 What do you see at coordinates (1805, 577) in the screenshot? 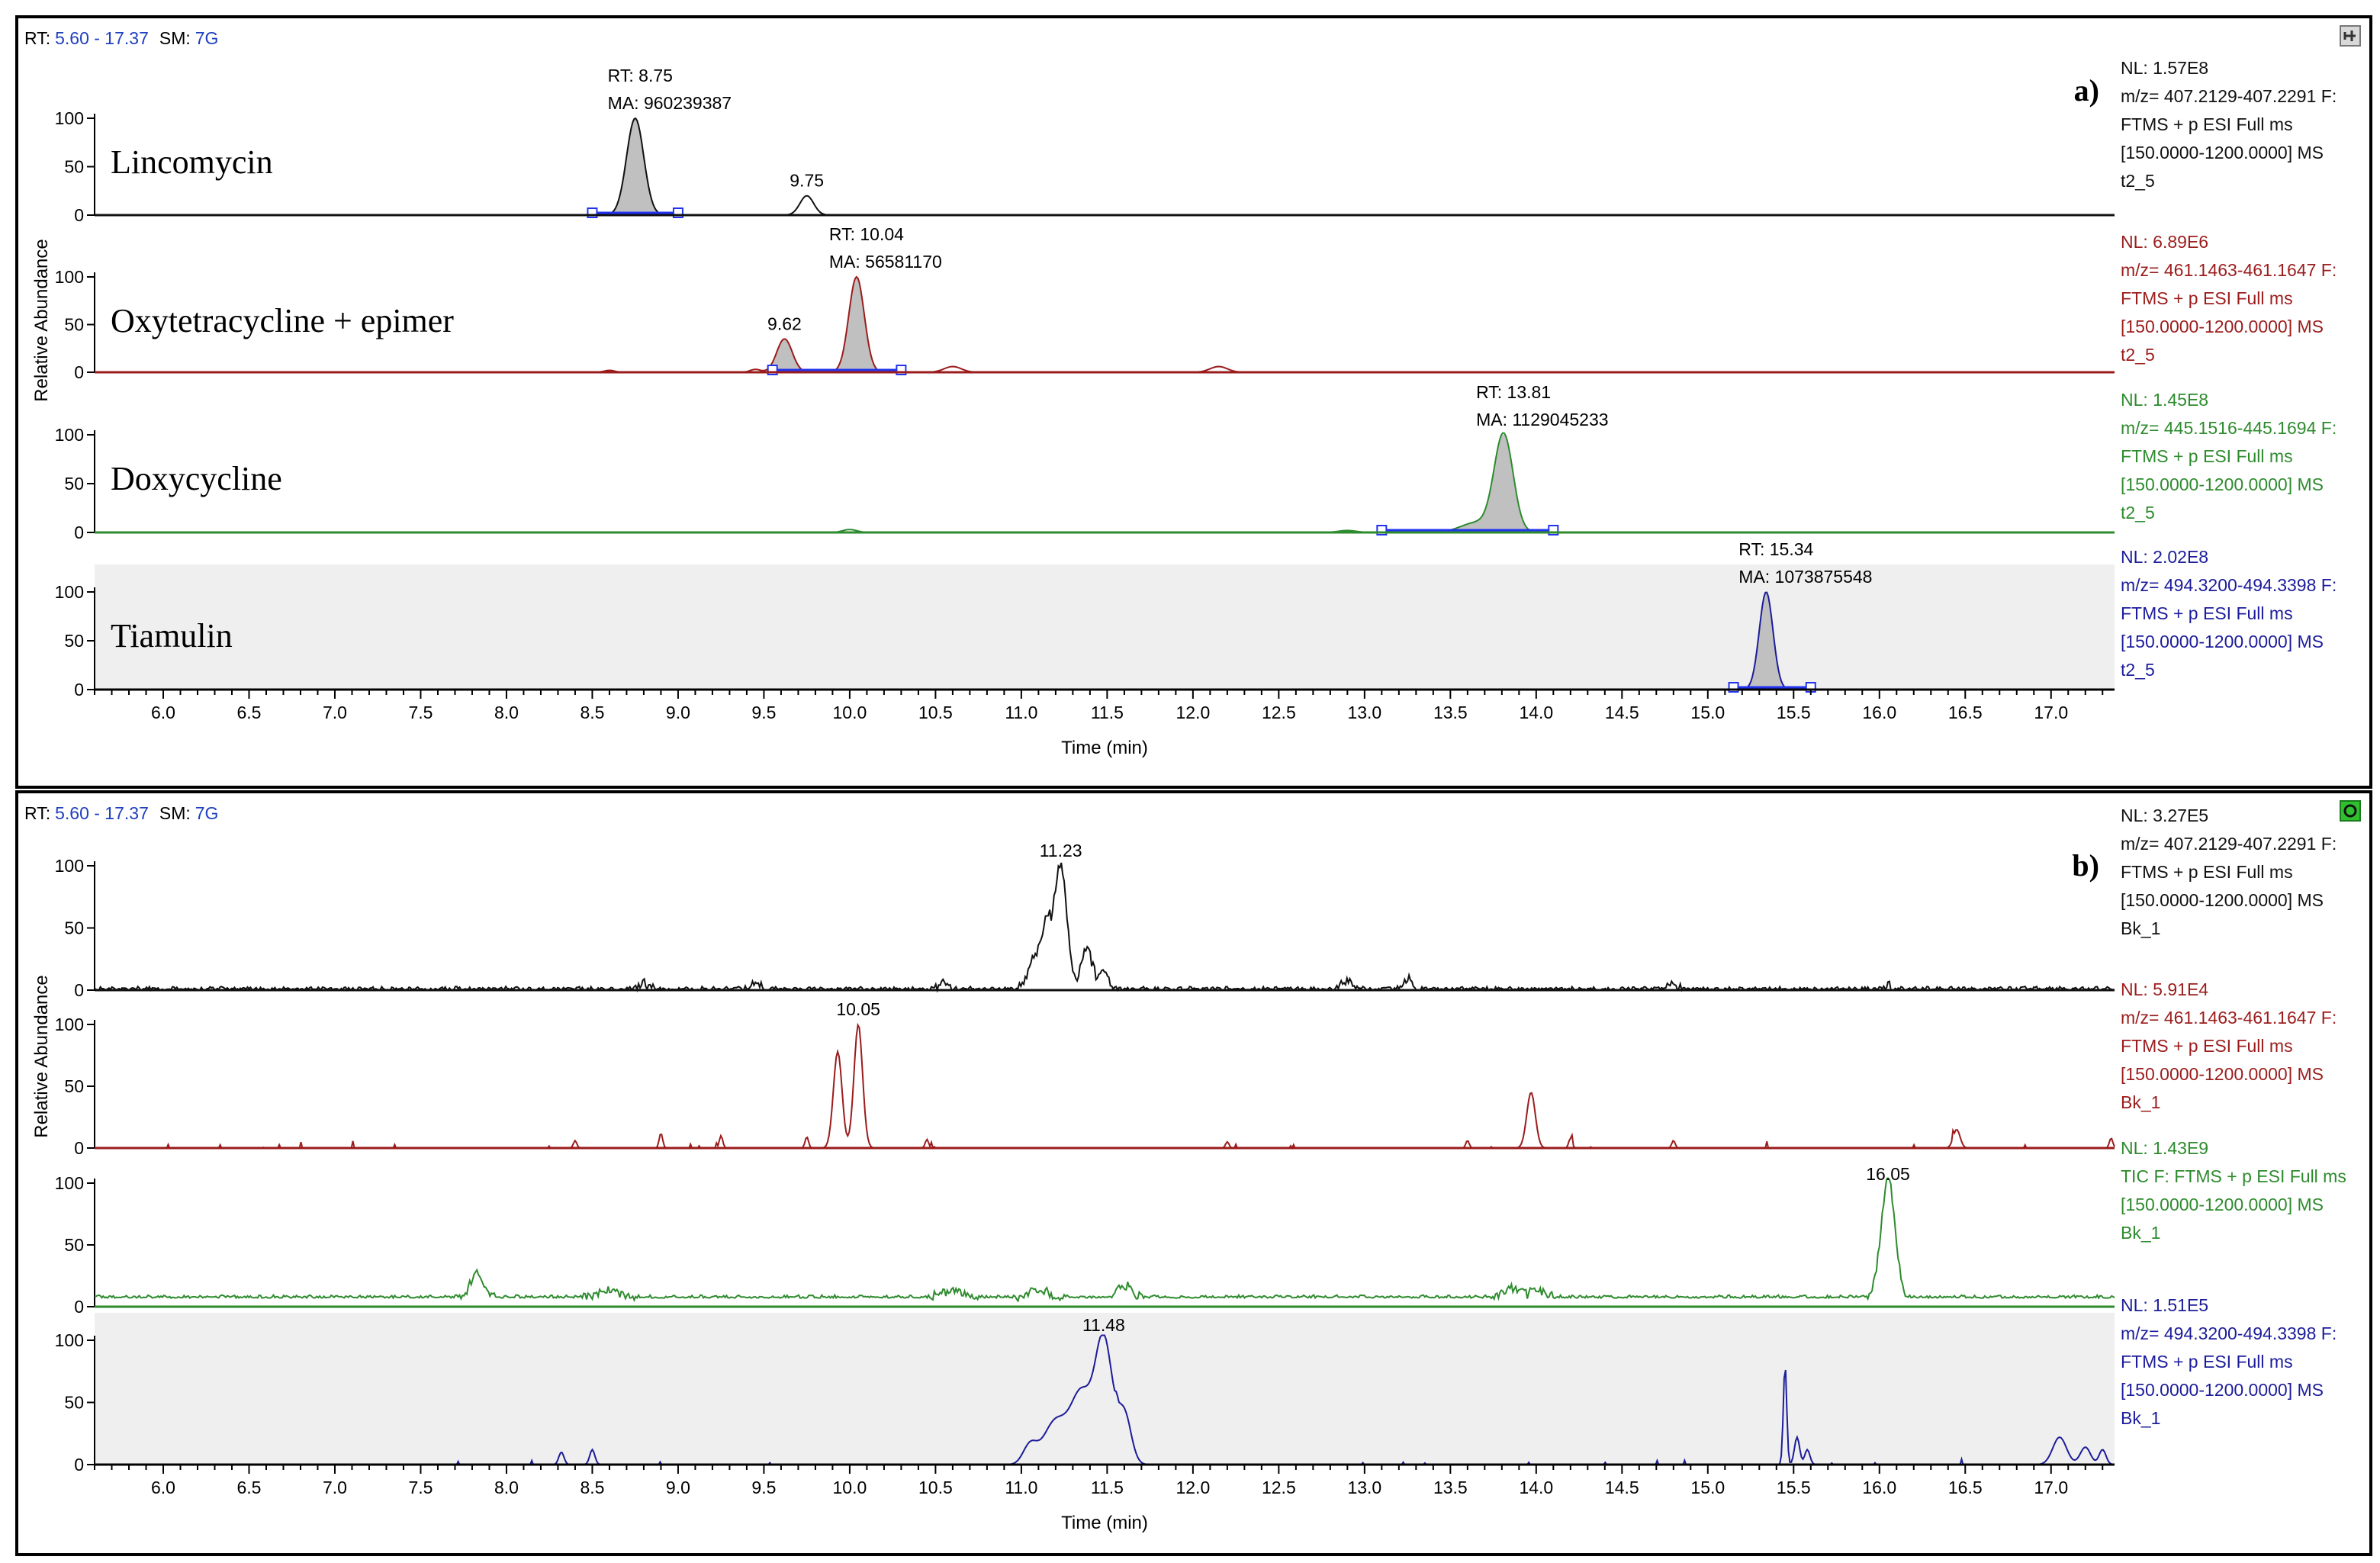
I see `peak-label: MA: 1073875548` at bounding box center [1805, 577].